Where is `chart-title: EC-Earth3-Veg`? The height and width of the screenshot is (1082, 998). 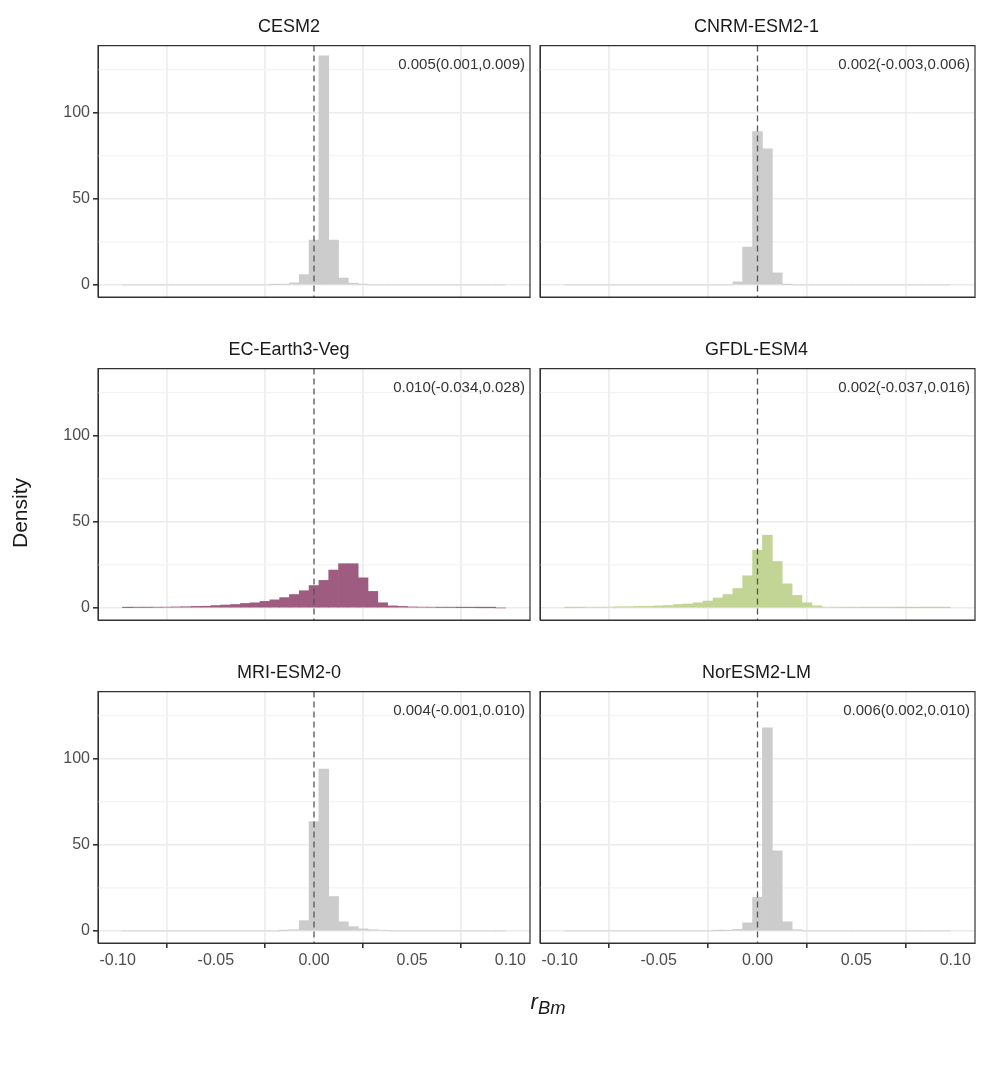
chart-title: EC-Earth3-Veg is located at coordinates (289, 348).